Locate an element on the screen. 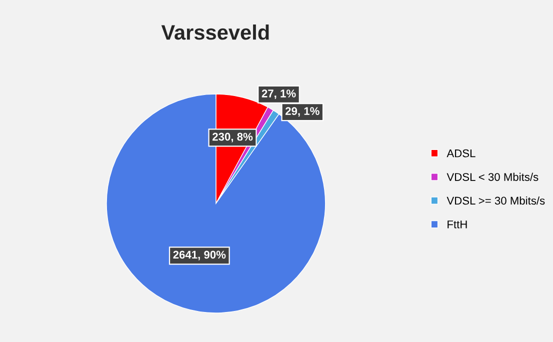 The width and height of the screenshot is (553, 342). legend-label: VDSL < 30 Mbits/s is located at coordinates (492, 176).